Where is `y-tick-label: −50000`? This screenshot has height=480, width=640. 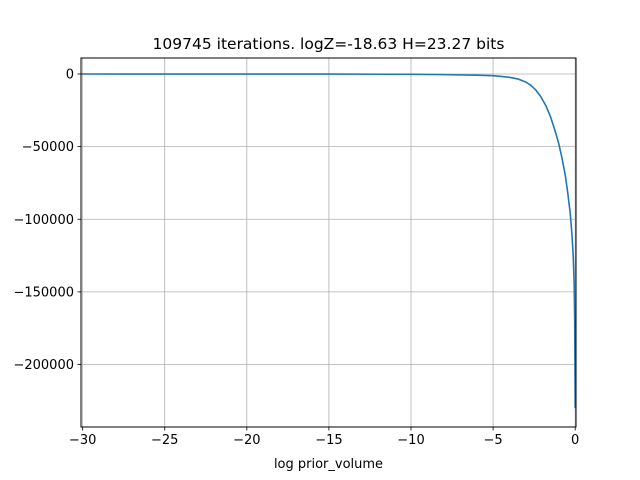
y-tick-label: −50000 is located at coordinates (48, 147).